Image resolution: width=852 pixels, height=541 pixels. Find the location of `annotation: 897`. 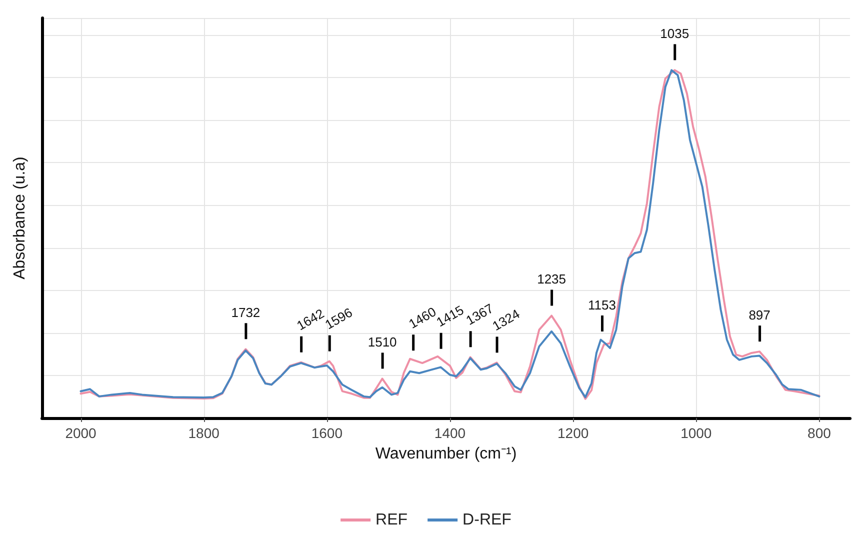

annotation: 897 is located at coordinates (759, 315).